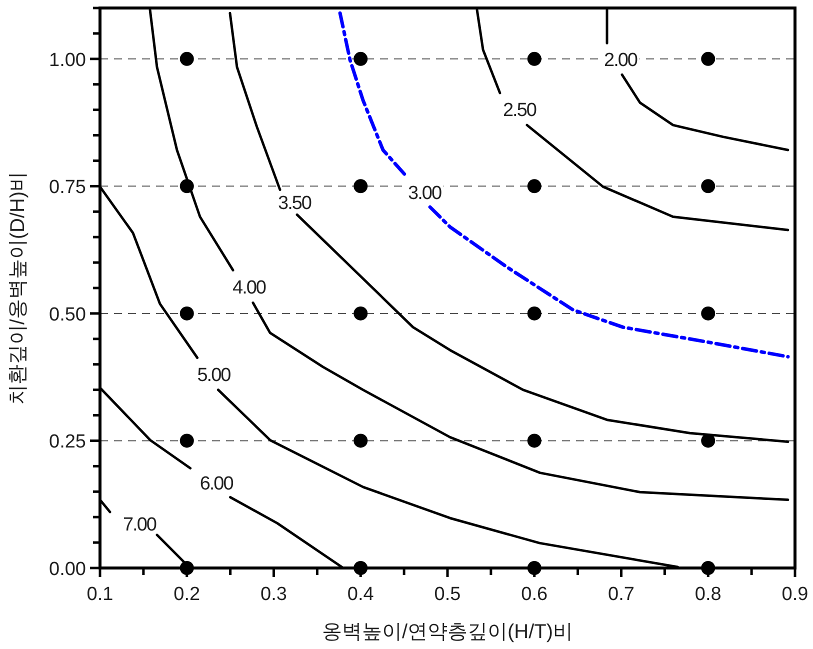 The width and height of the screenshot is (813, 649). What do you see at coordinates (519, 111) in the screenshot?
I see `series-label: 2.50` at bounding box center [519, 111].